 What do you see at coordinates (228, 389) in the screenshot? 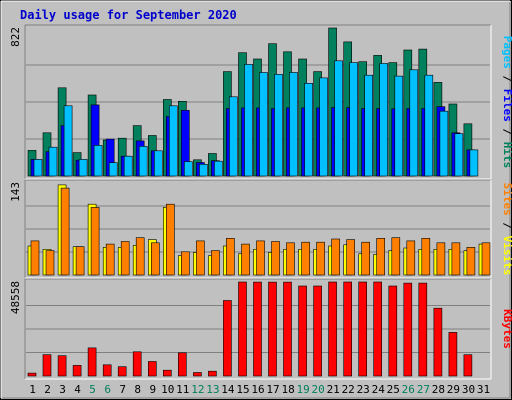
I see `x-tick-day-14: 14` at bounding box center [228, 389].